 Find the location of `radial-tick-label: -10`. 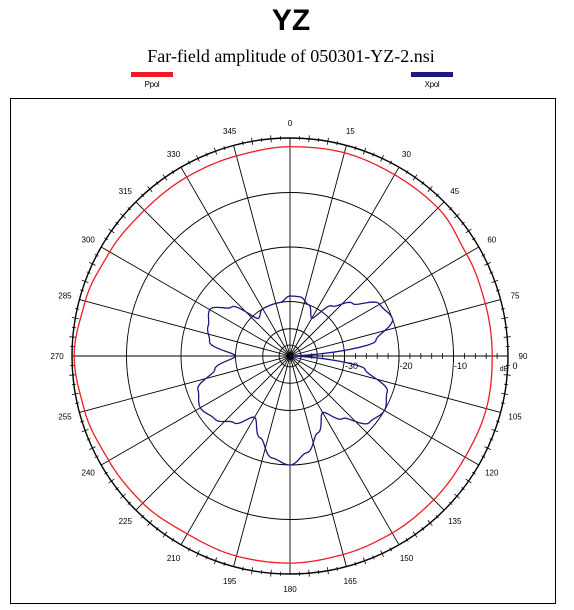

radial-tick-label: -10 is located at coordinates (460, 366).